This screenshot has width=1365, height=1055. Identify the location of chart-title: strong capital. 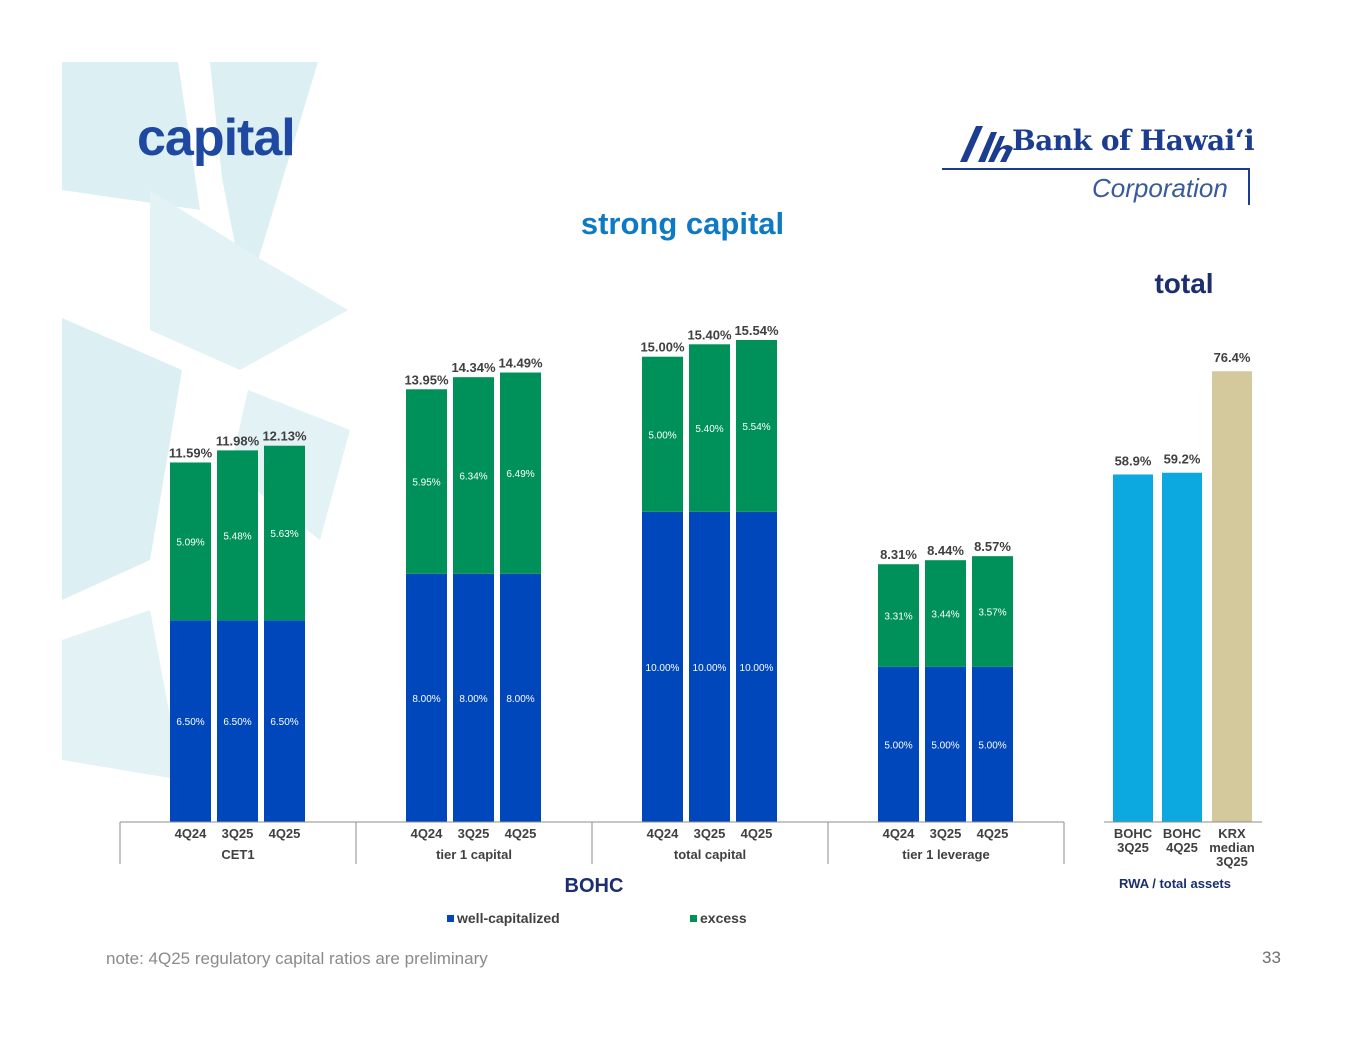
(682, 223).